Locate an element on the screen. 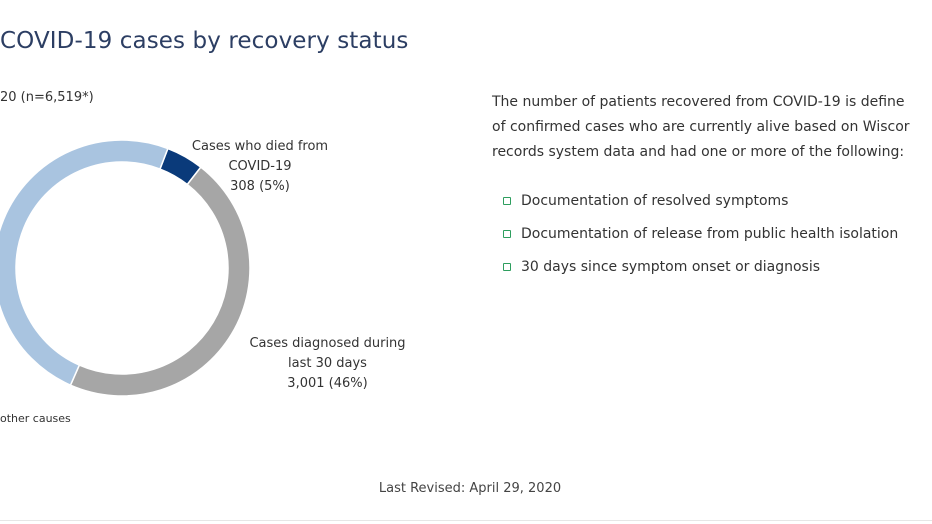 The width and height of the screenshot is (932, 524). died-label-line1: Cases who died from is located at coordinates (260, 146).